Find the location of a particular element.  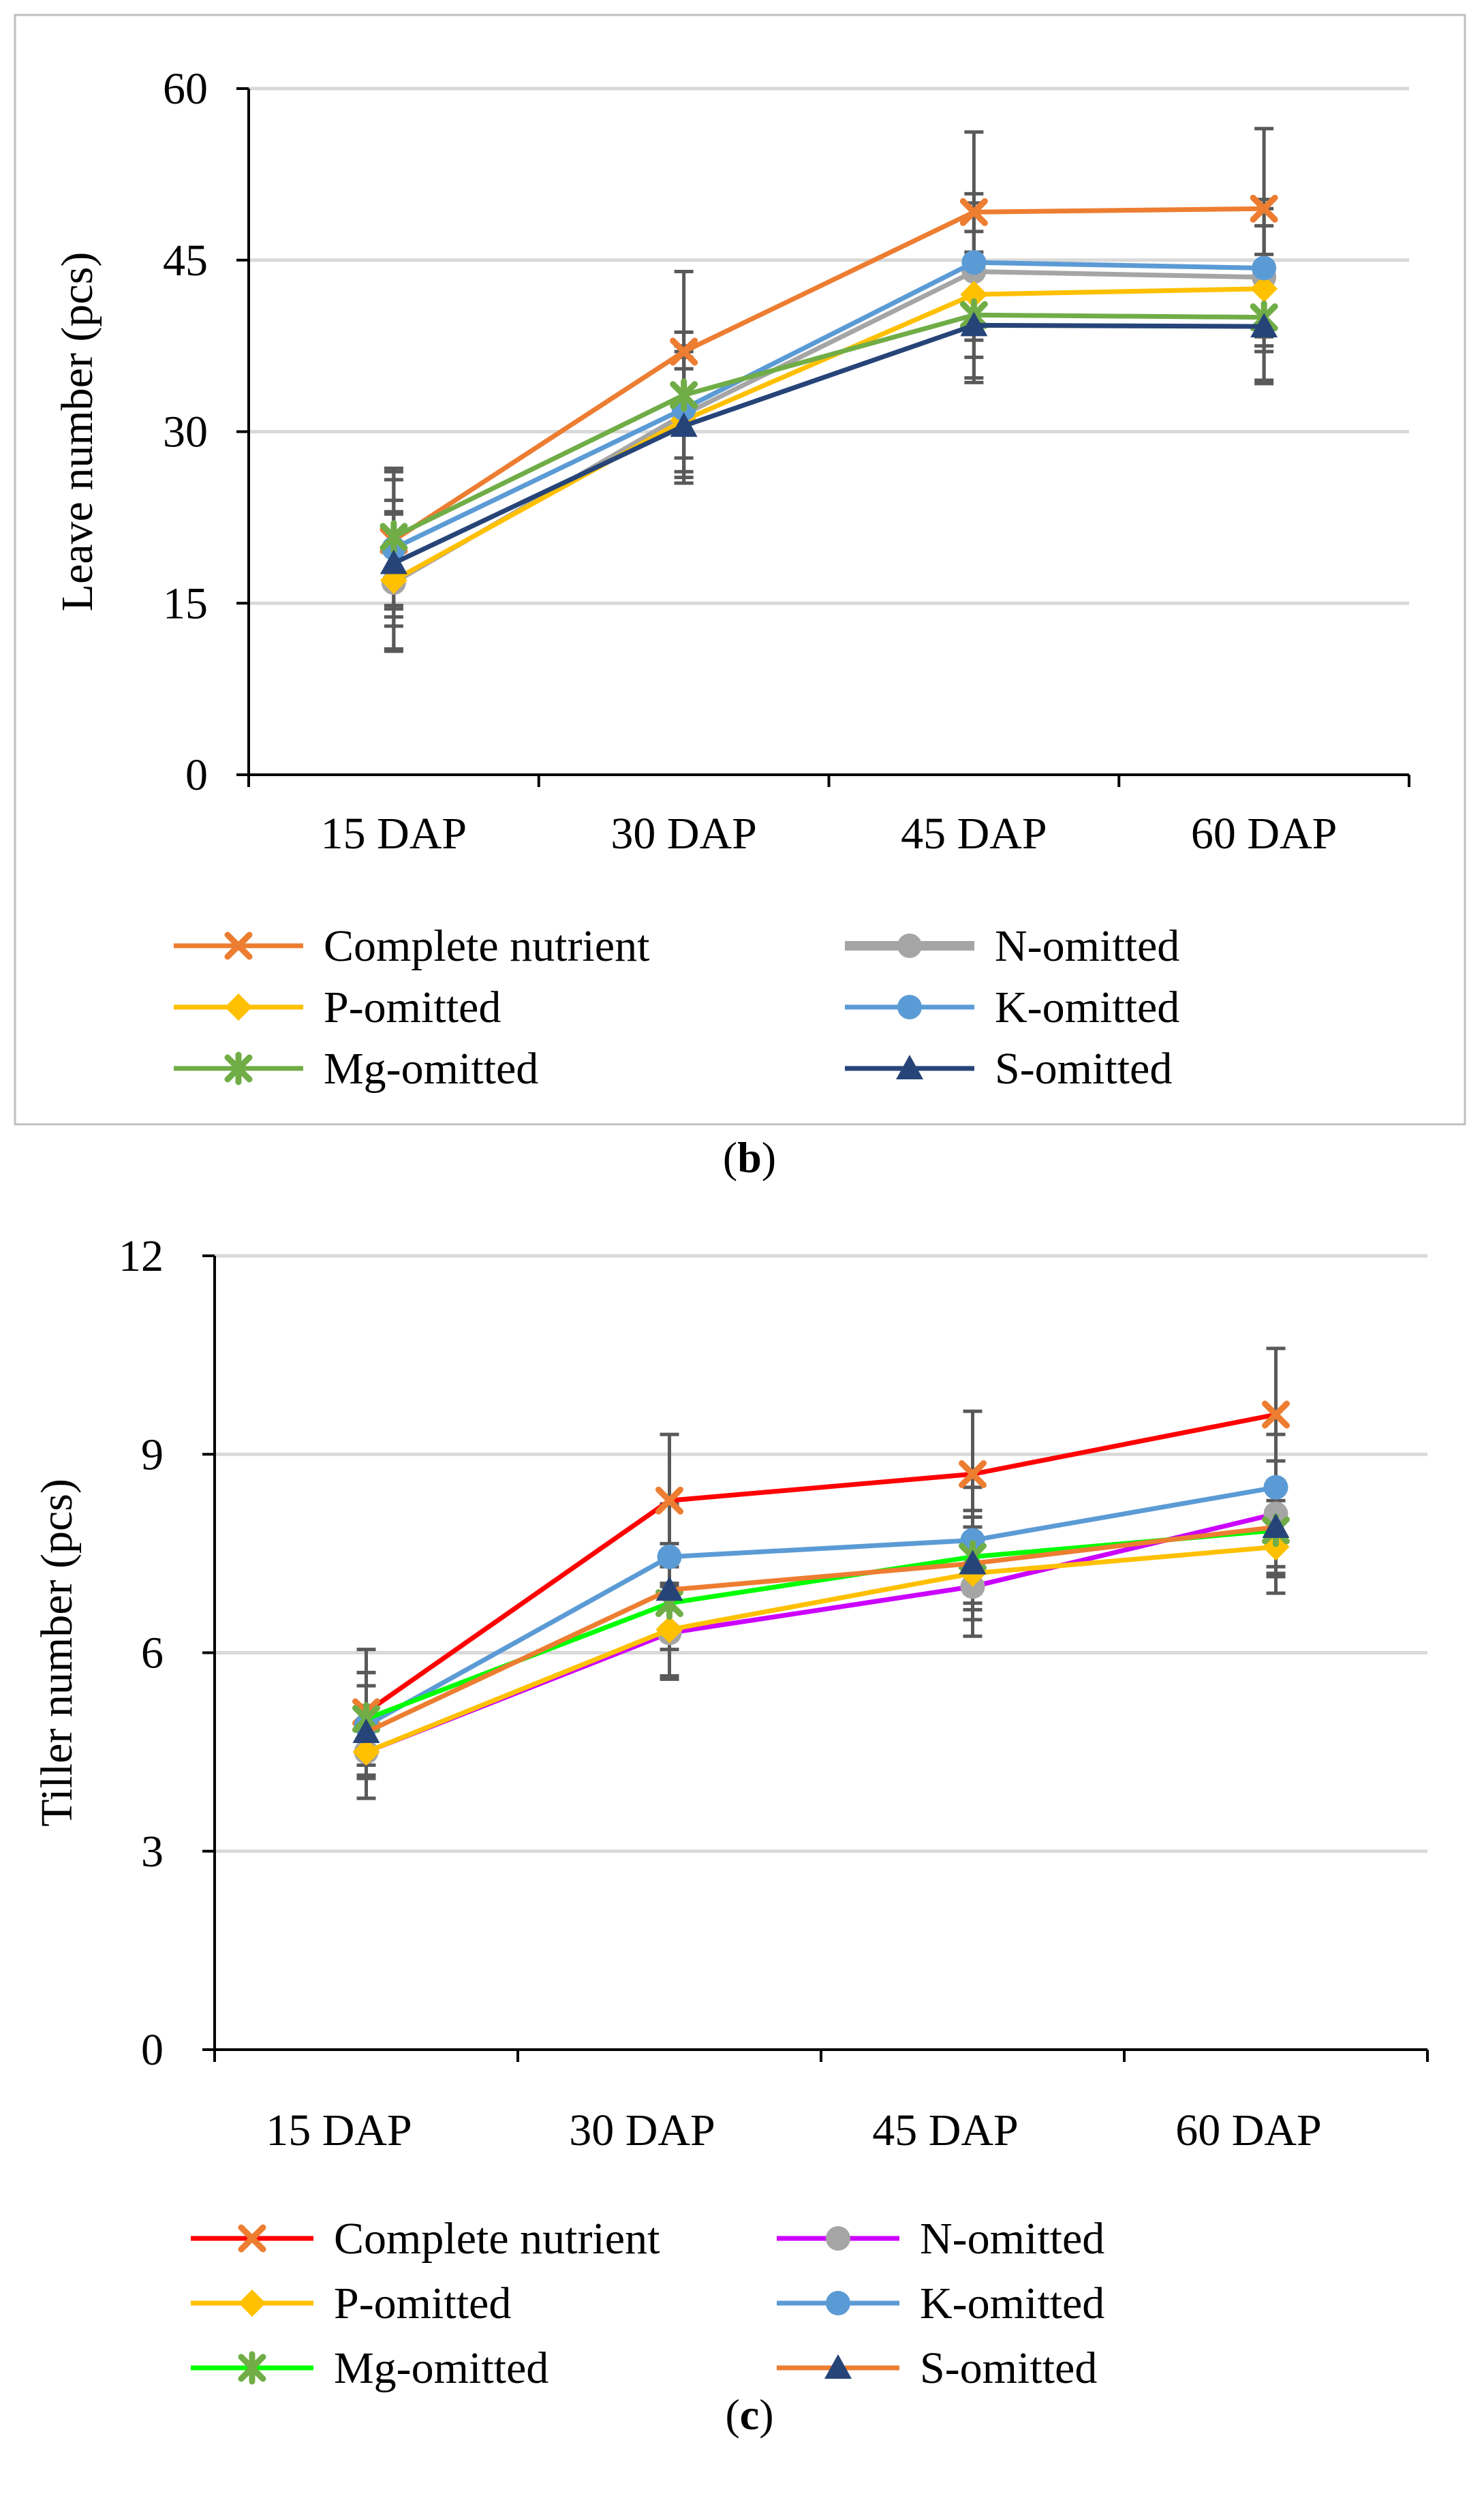

panel-caption: (b) is located at coordinates (749, 1157).